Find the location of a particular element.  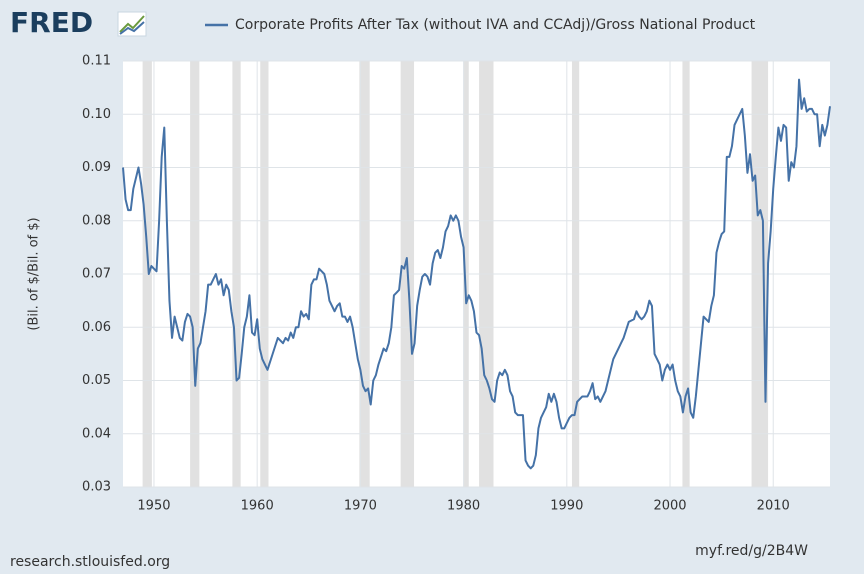

y-tick-label: 0.09 is located at coordinates (96, 167).